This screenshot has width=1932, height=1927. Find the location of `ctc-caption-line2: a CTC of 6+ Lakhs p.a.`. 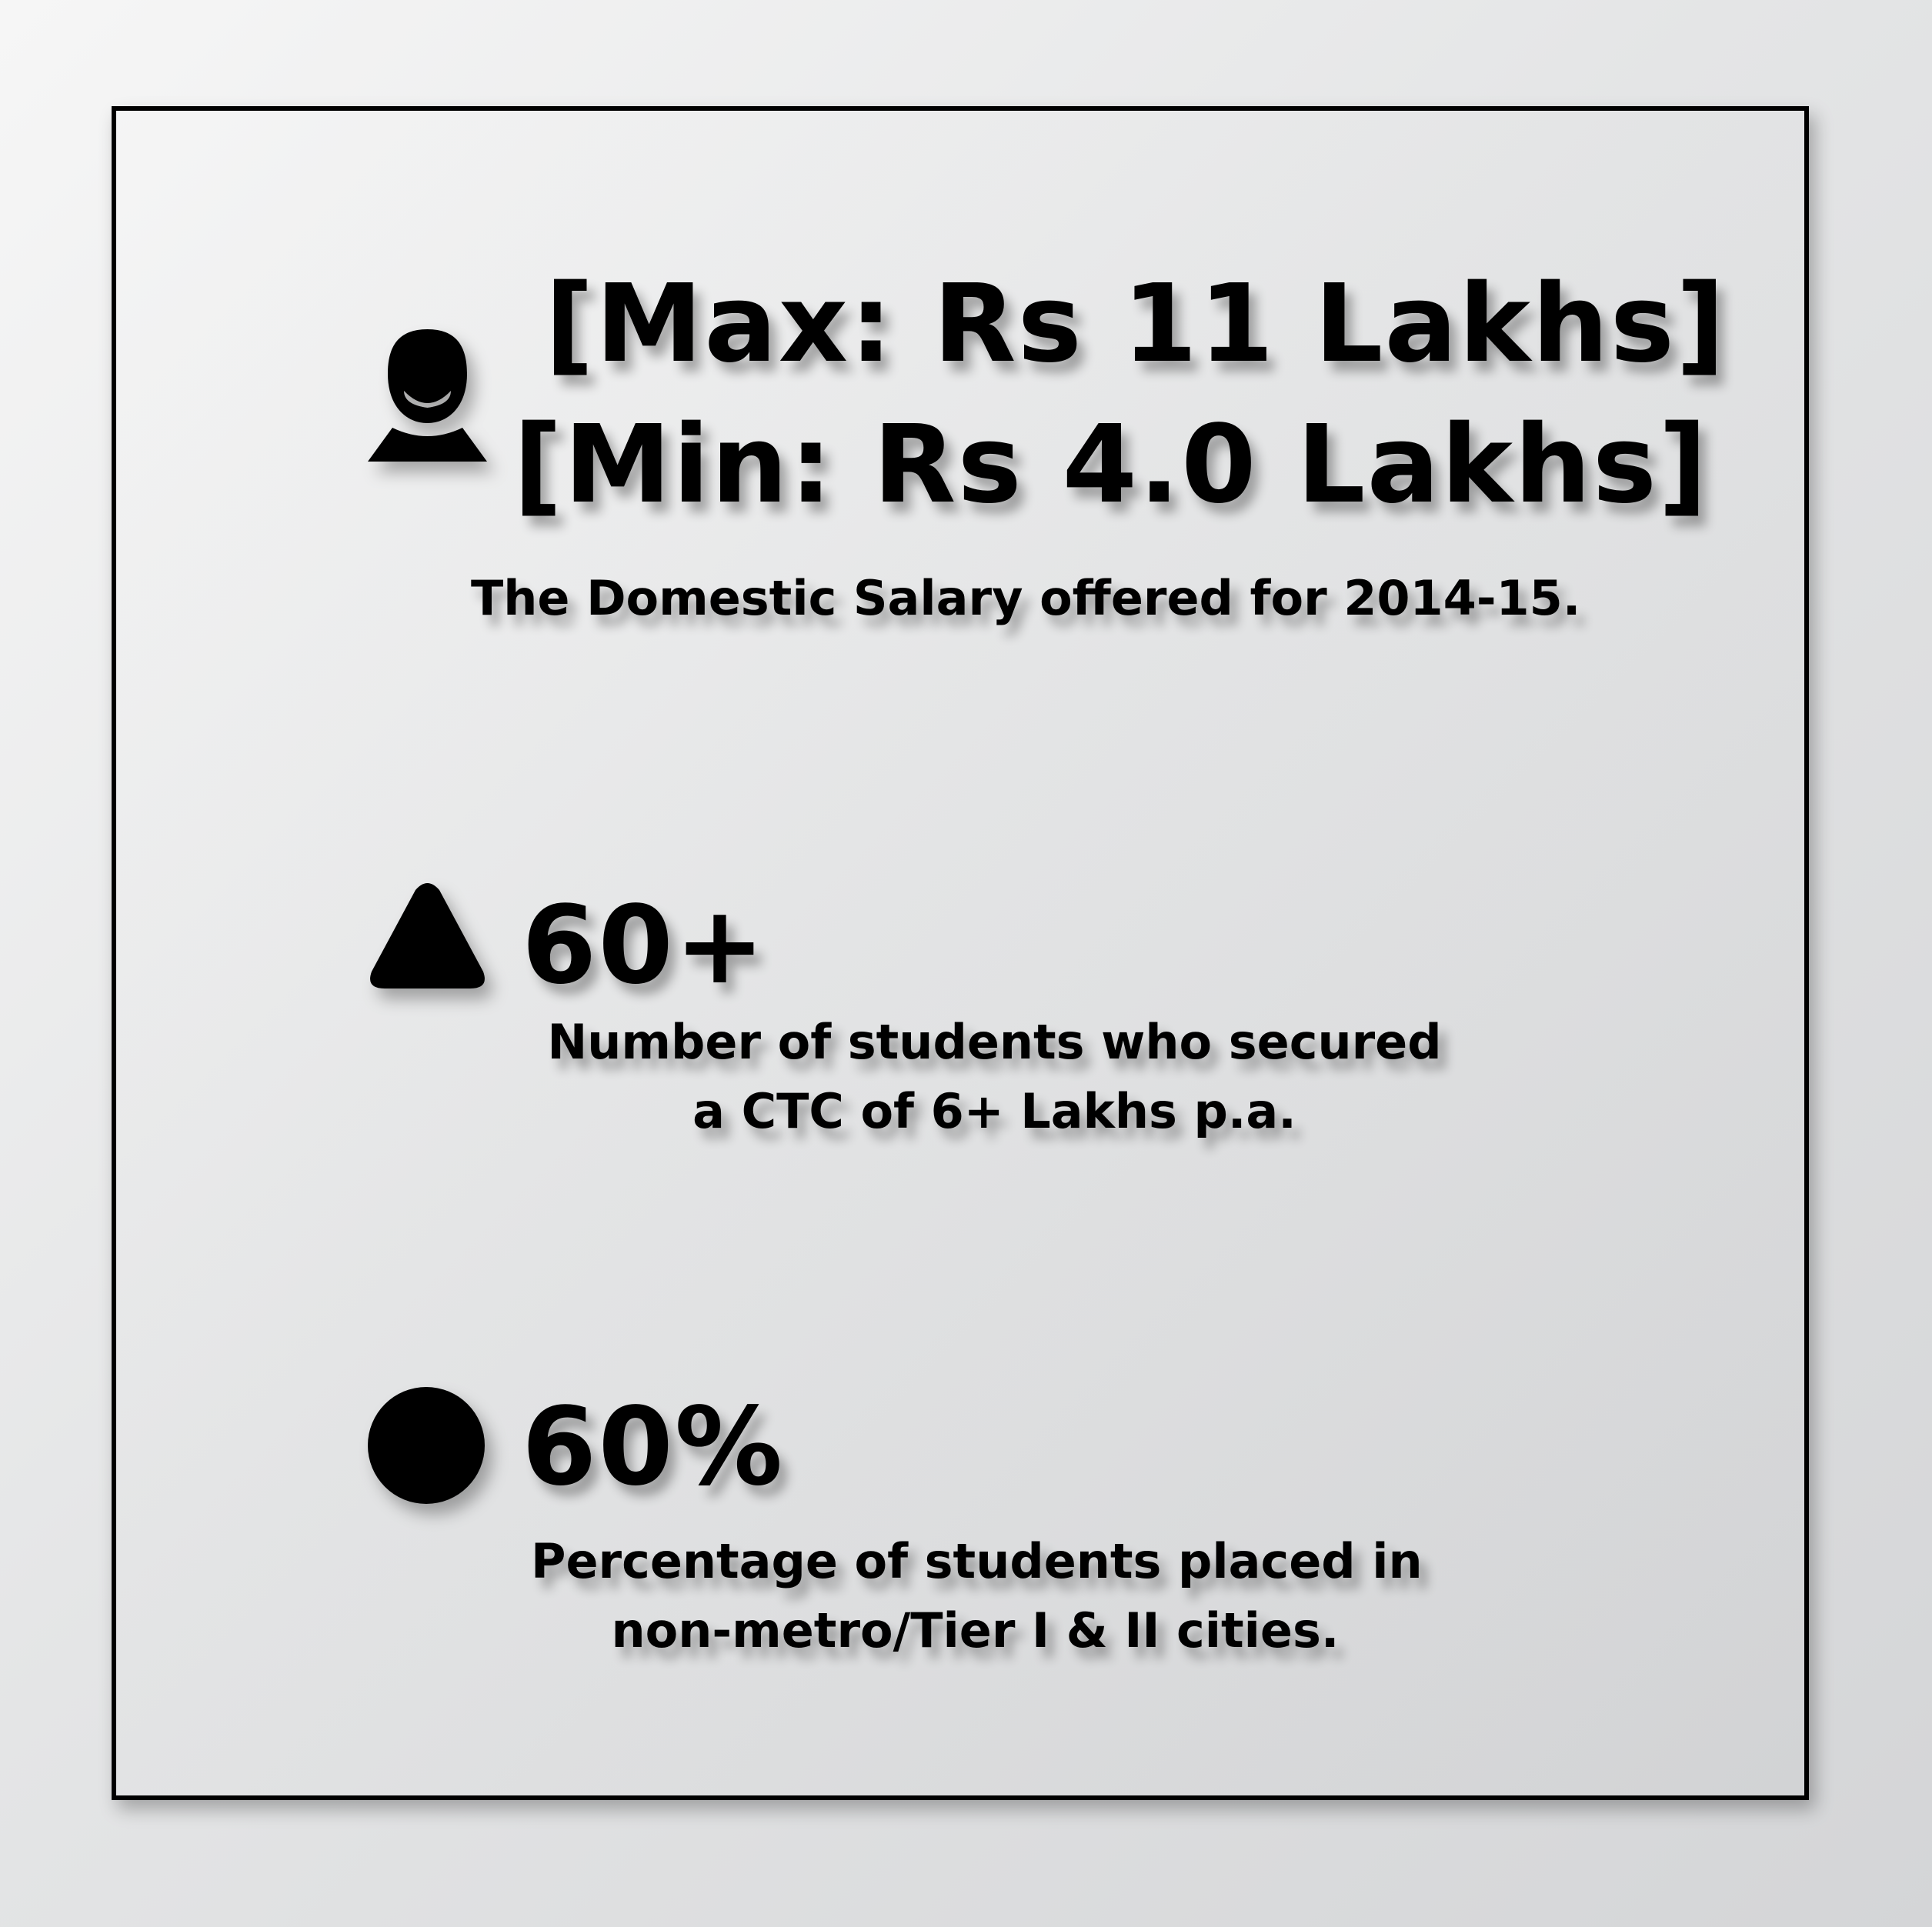

ctc-caption-line2: a CTC of 6+ Lakhs p.a. is located at coordinates (994, 1110).